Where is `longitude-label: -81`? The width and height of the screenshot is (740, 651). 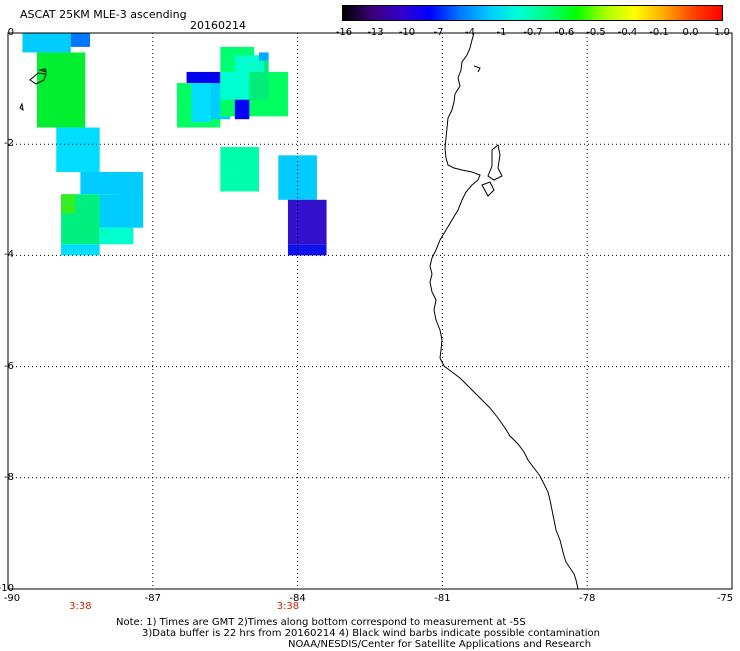
longitude-label: -81 is located at coordinates (442, 598).